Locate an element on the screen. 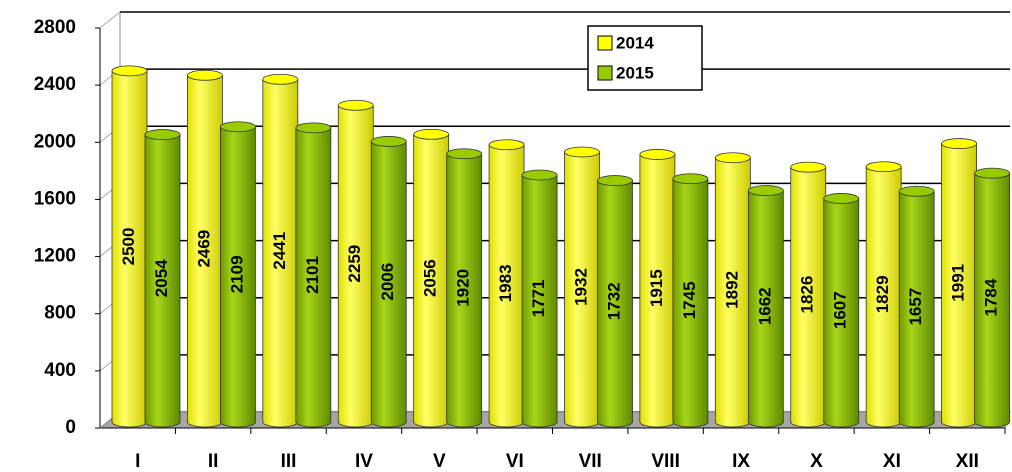 The height and width of the screenshot is (472, 1012). value-label: 1826 is located at coordinates (807, 295).